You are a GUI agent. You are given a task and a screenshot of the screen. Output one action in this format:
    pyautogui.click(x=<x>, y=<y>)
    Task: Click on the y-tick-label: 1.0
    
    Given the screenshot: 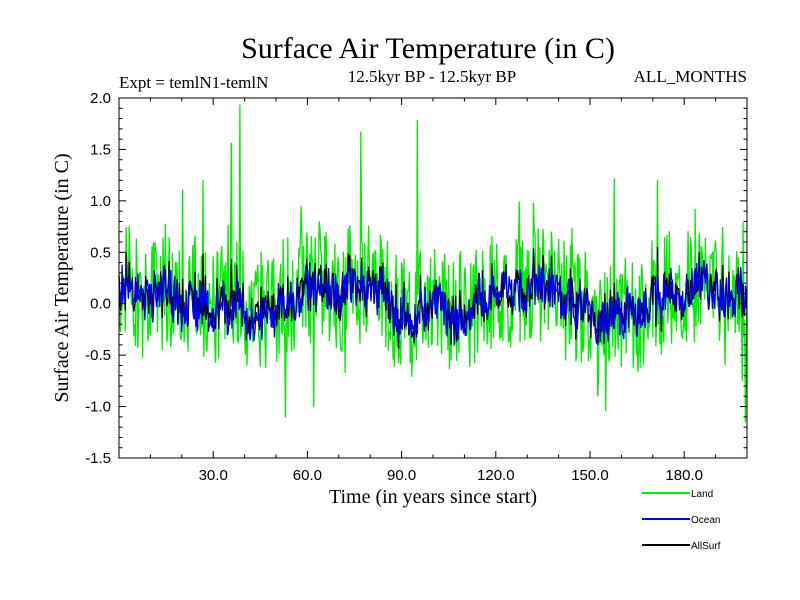 What is the action you would take?
    pyautogui.click(x=100, y=201)
    